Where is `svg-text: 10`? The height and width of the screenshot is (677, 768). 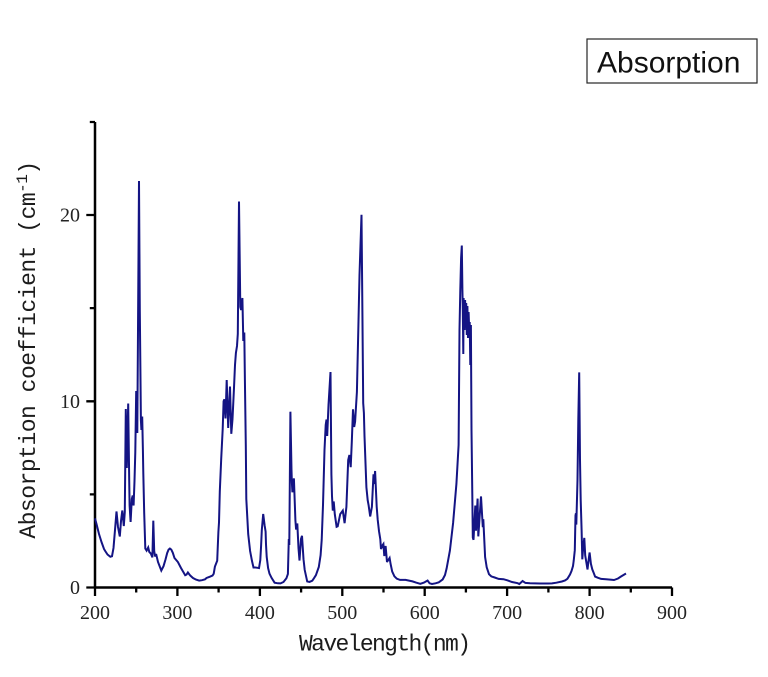
svg-text: 10 is located at coordinates (70, 402).